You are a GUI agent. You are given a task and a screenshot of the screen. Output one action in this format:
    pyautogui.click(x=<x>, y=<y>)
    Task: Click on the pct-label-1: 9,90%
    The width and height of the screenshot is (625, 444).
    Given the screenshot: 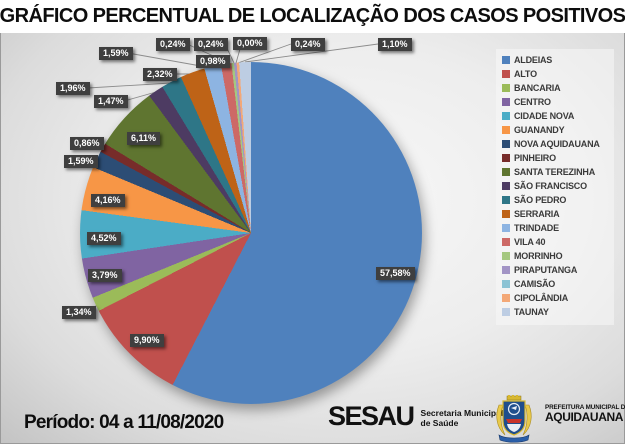 What is the action you would take?
    pyautogui.click(x=147, y=340)
    